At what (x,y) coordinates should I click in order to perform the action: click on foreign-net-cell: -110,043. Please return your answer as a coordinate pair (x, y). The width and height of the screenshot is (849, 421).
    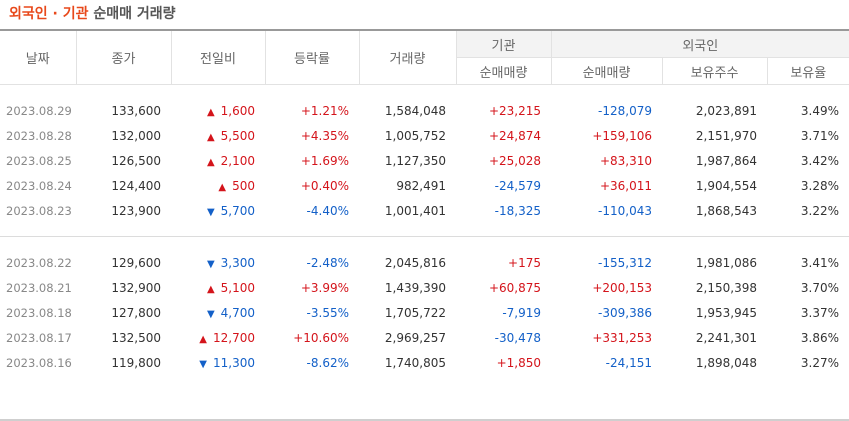
    Looking at the image, I should click on (625, 210).